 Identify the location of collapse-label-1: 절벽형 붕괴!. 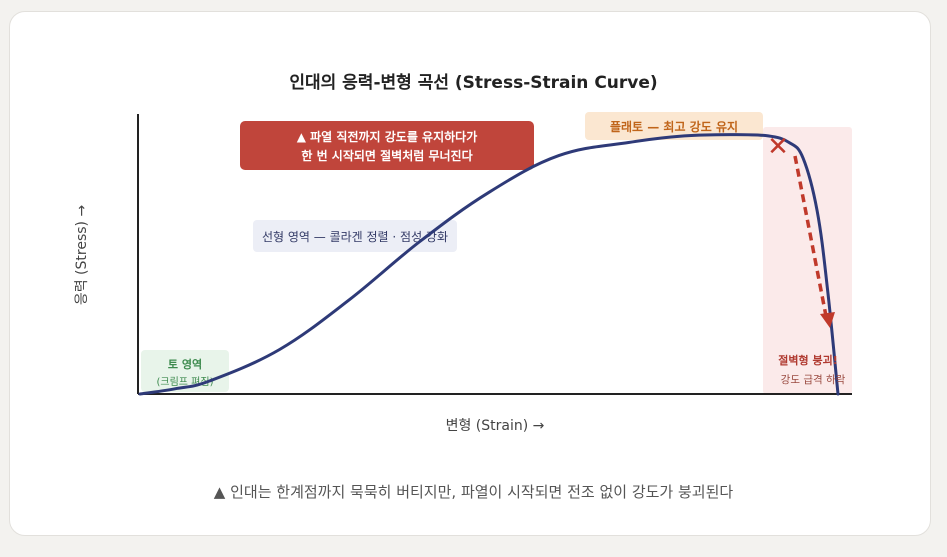
(807, 360).